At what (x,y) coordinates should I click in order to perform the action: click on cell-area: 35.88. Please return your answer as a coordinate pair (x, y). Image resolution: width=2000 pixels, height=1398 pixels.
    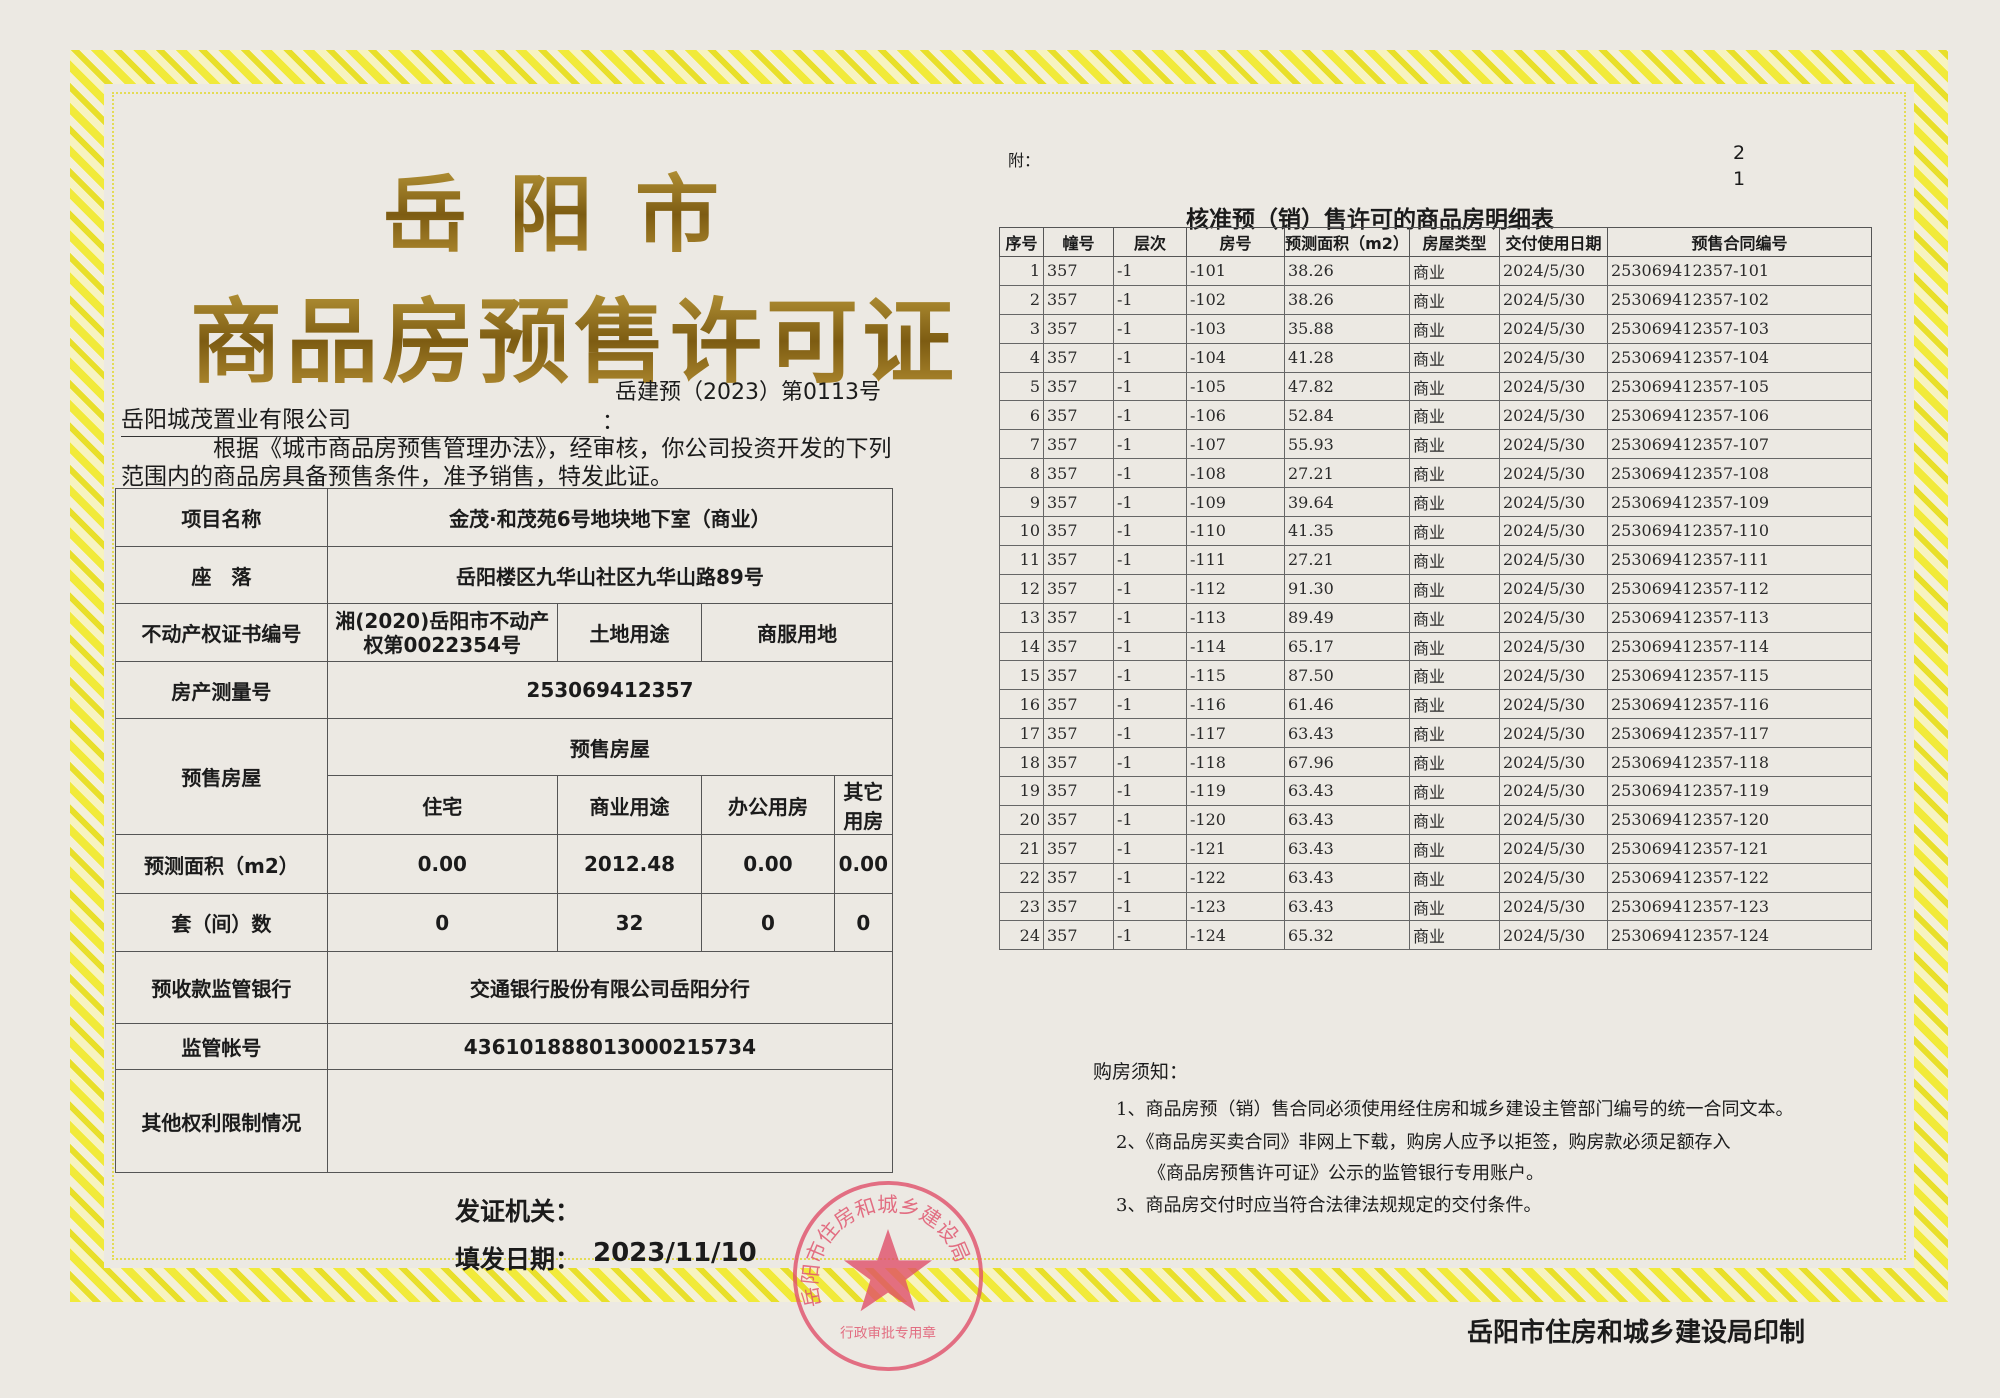
    Looking at the image, I should click on (1347, 328).